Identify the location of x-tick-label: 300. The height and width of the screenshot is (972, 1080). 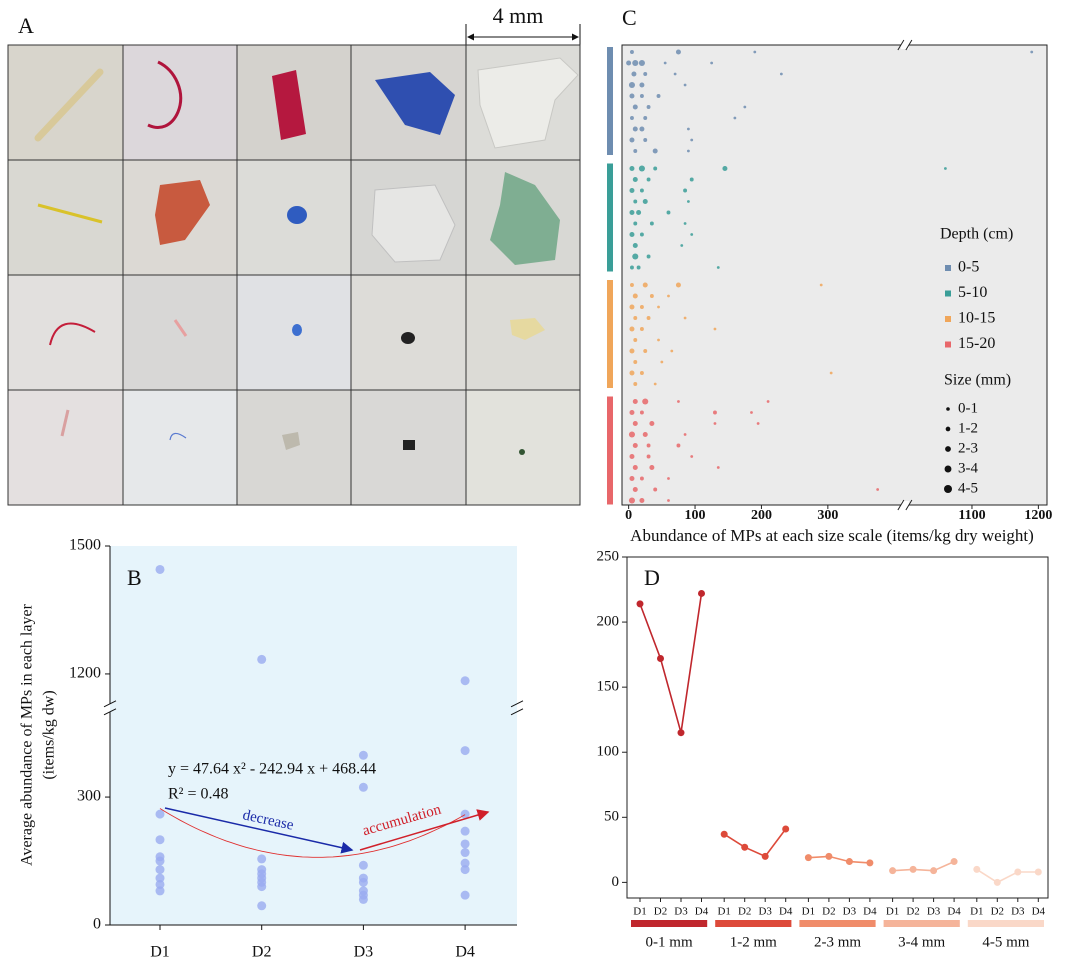
(827, 515).